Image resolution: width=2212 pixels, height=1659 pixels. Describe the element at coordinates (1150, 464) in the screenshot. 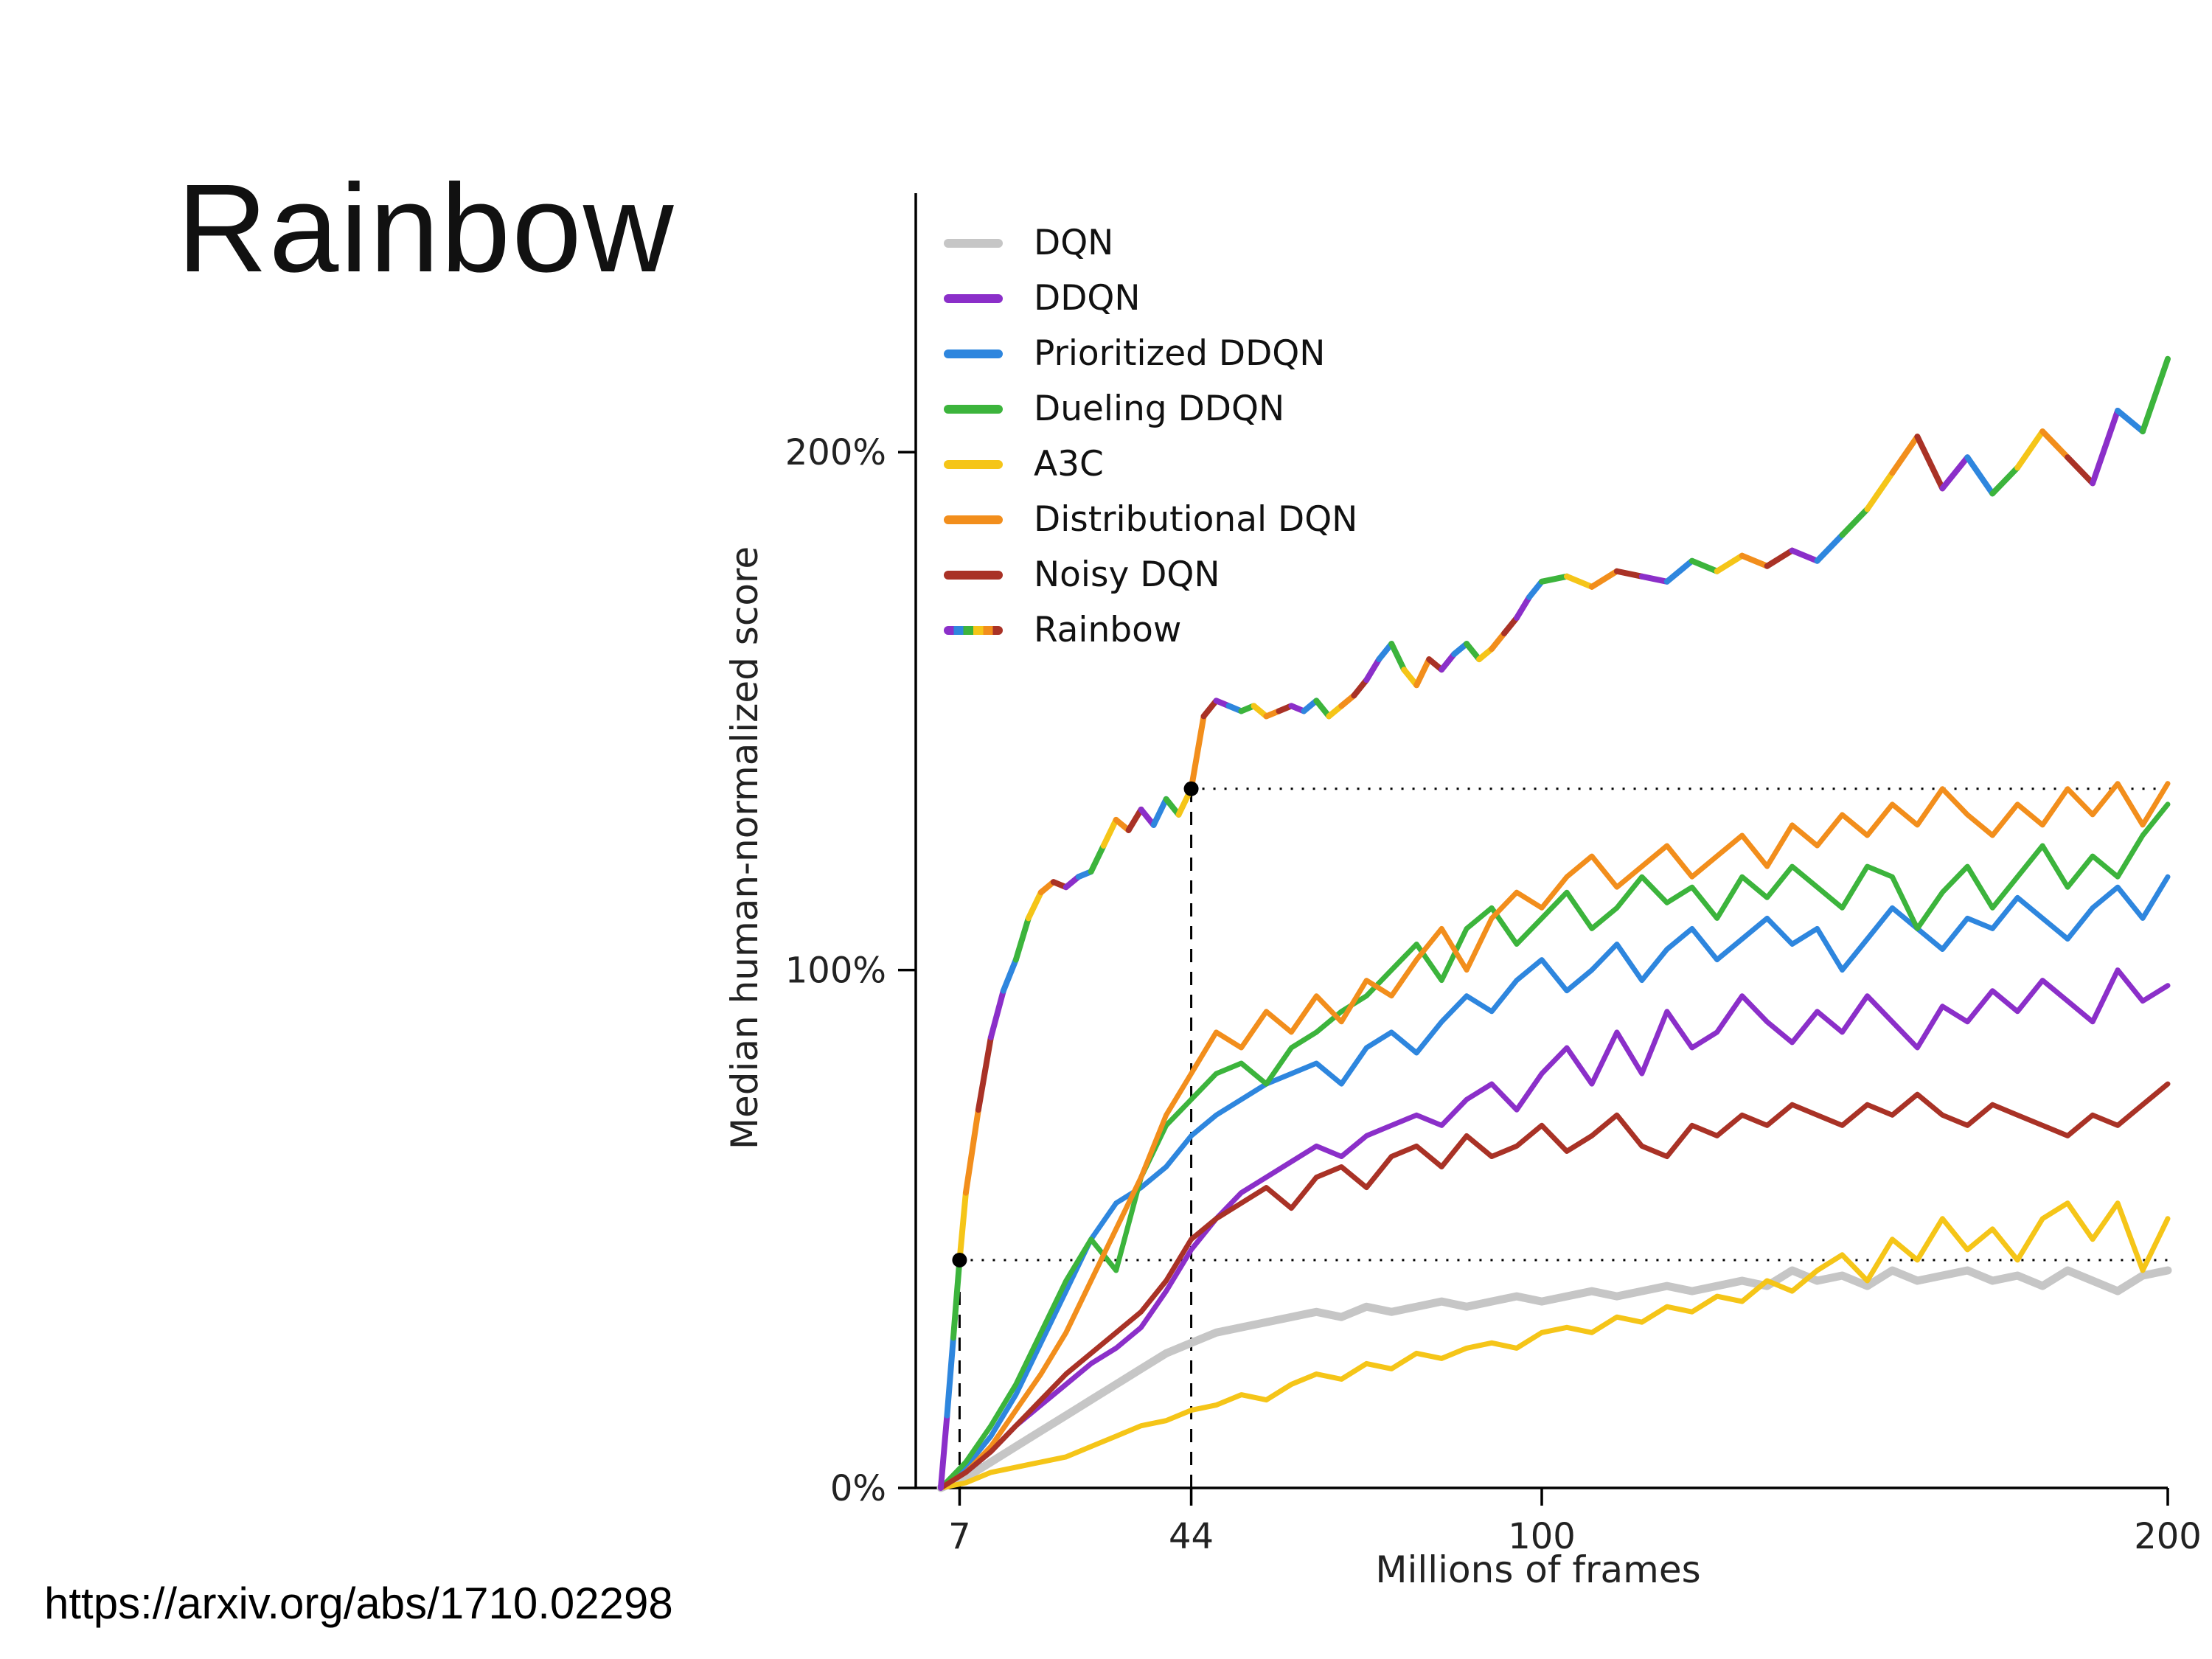

I see `legend-item-a3c: A3C` at that location.